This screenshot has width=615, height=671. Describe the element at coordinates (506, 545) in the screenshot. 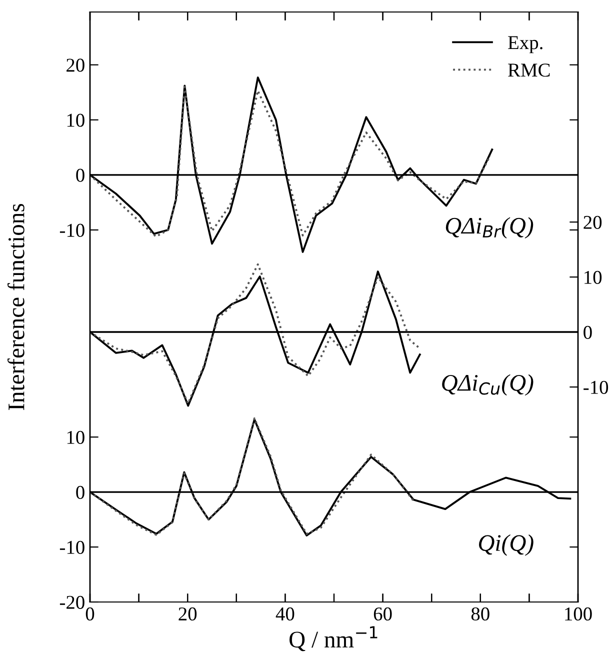

I see `annotation: Qi(Q)` at that location.